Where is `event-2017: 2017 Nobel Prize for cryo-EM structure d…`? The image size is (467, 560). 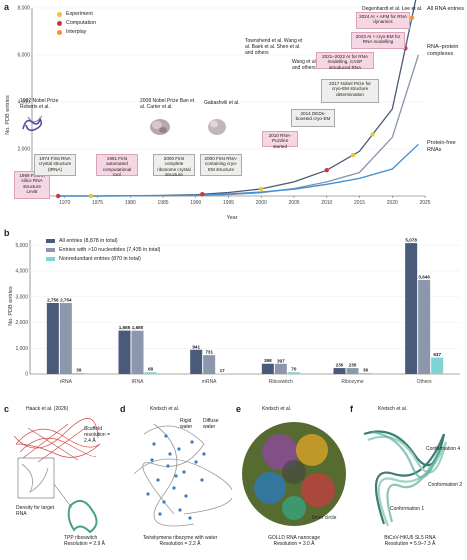
event-2017: 2017 Nobel Prize for cryo-EM structure d… is located at coordinates (350, 91).